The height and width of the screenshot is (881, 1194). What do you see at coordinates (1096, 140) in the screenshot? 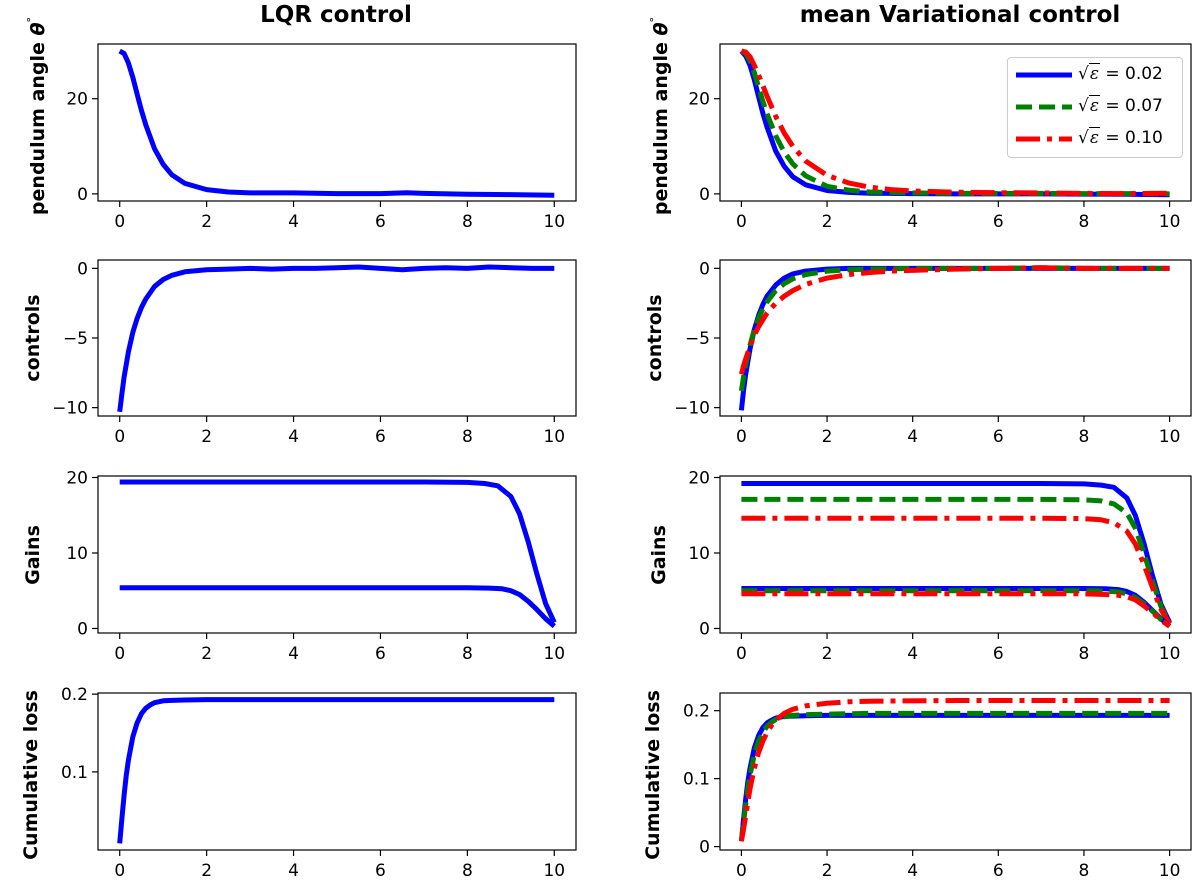
I see `legend-entry-eps-010: √ε = 0.10` at bounding box center [1096, 140].